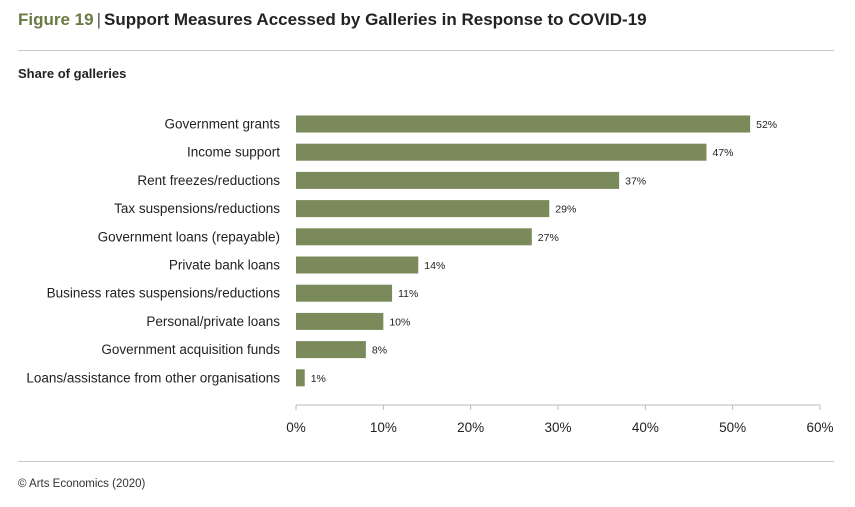 The width and height of the screenshot is (855, 507). Describe the element at coordinates (565, 210) in the screenshot. I see `value-label: 29%` at that location.